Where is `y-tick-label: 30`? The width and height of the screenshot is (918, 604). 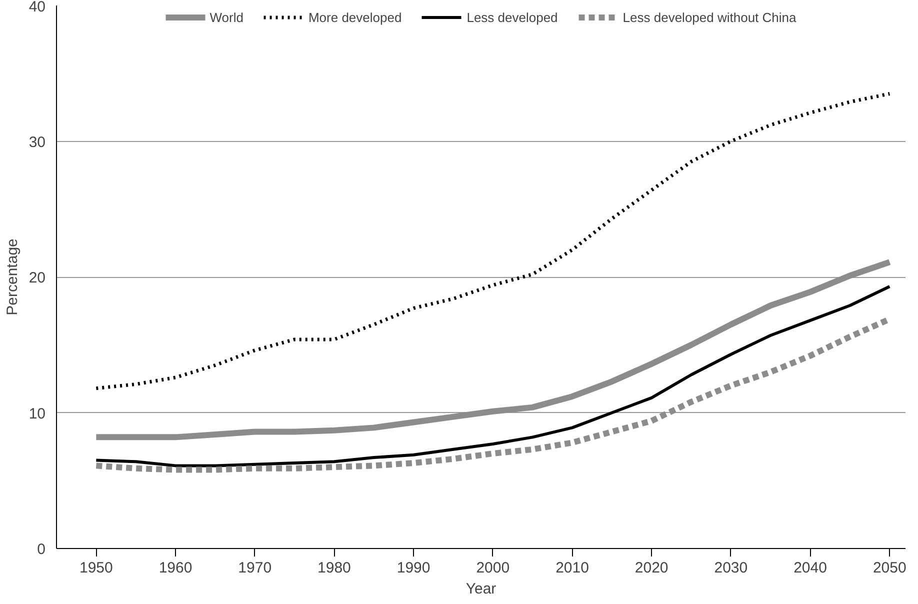
y-tick-label: 30 is located at coordinates (37, 142).